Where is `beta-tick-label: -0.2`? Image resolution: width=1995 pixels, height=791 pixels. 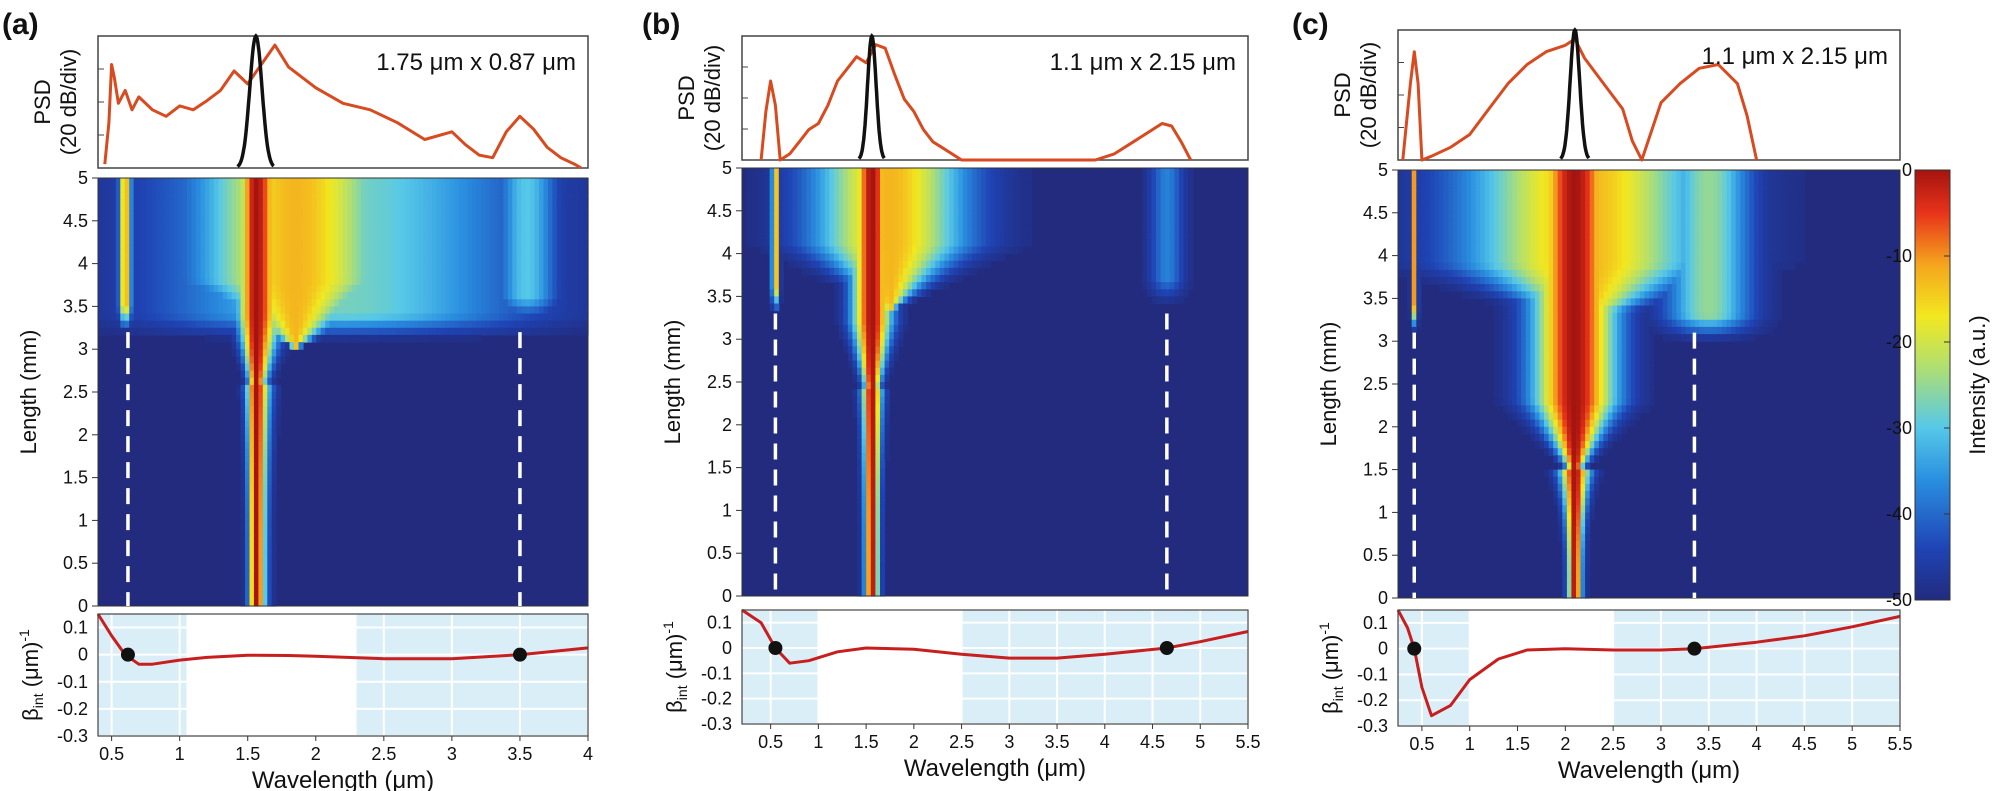 beta-tick-label: -0.2 is located at coordinates (72, 709).